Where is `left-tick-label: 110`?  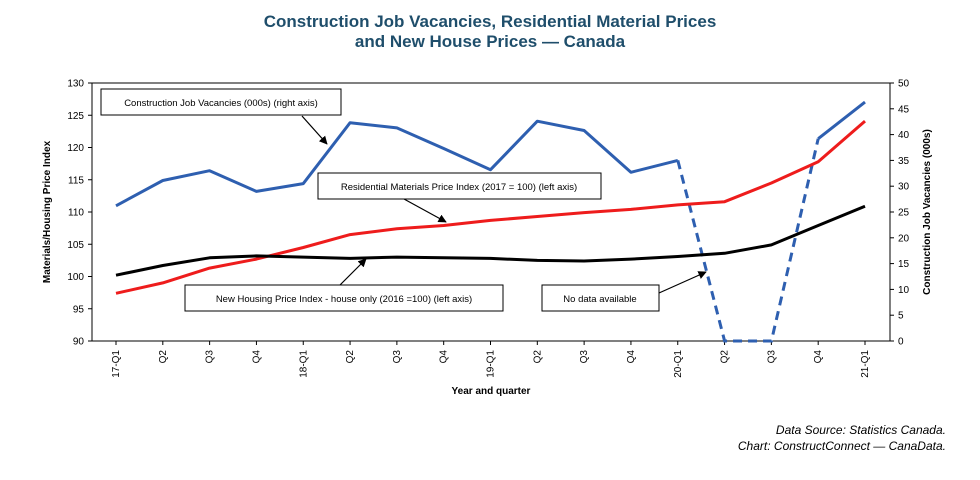
left-tick-label: 110 is located at coordinates (76, 213).